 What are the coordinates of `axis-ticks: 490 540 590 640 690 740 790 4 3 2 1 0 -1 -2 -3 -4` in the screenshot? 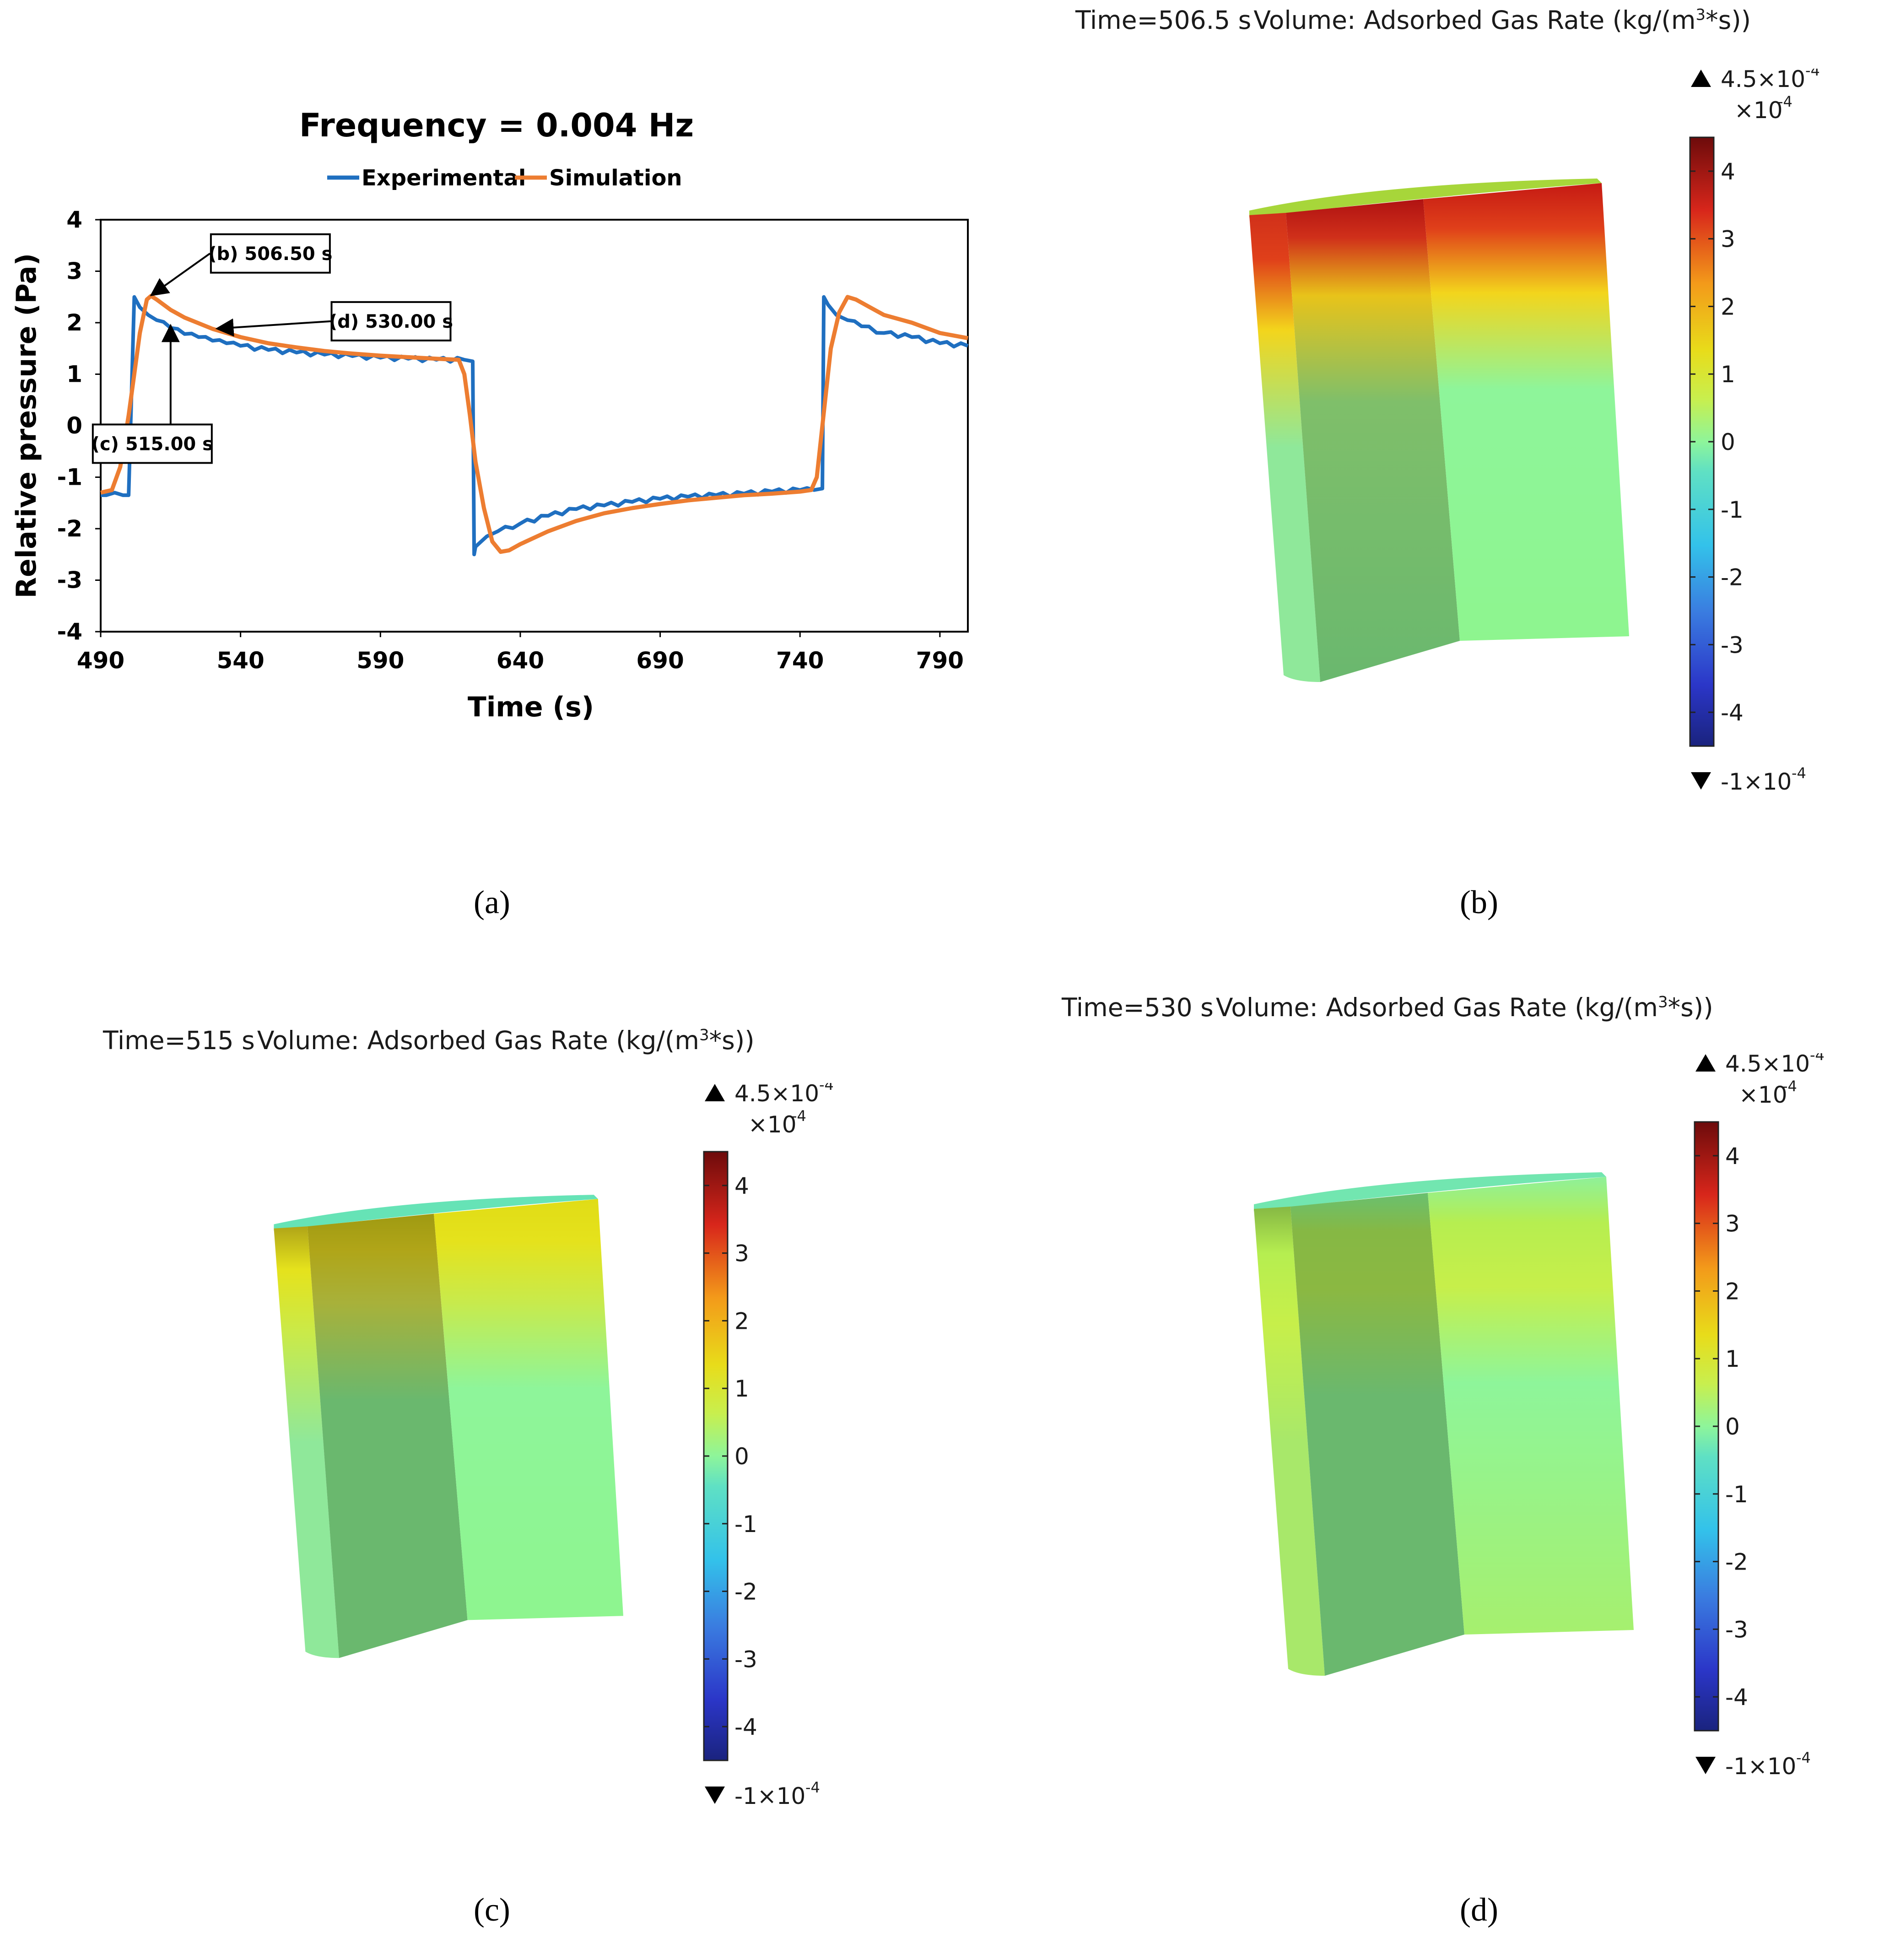 It's located at (511, 440).